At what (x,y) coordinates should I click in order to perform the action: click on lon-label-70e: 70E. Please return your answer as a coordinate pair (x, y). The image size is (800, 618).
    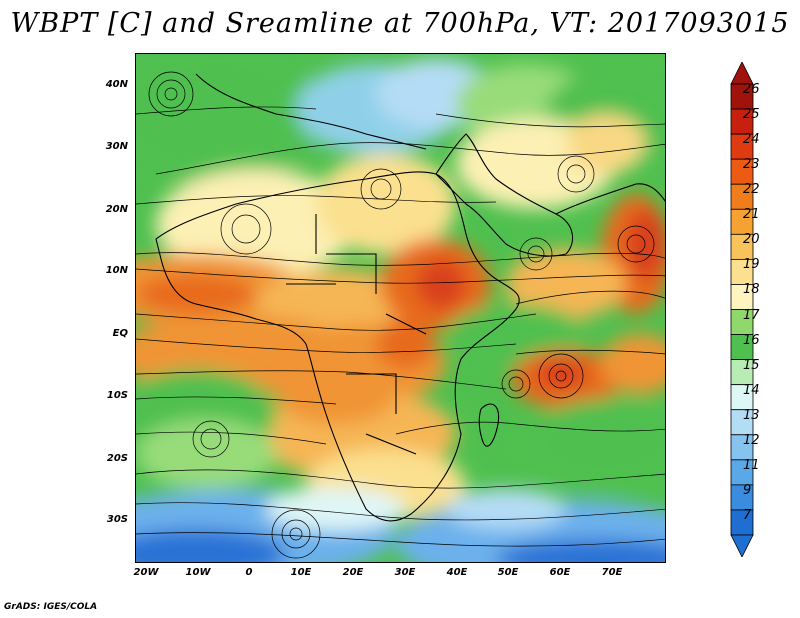
    Looking at the image, I should click on (612, 572).